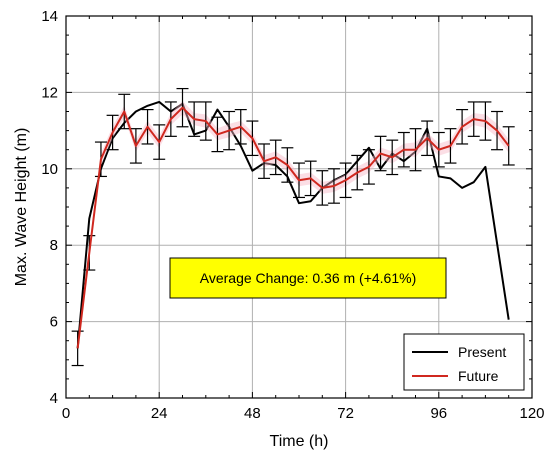 This screenshot has width=550, height=455. What do you see at coordinates (345, 413) in the screenshot?
I see `x-tick-label: 72` at bounding box center [345, 413].